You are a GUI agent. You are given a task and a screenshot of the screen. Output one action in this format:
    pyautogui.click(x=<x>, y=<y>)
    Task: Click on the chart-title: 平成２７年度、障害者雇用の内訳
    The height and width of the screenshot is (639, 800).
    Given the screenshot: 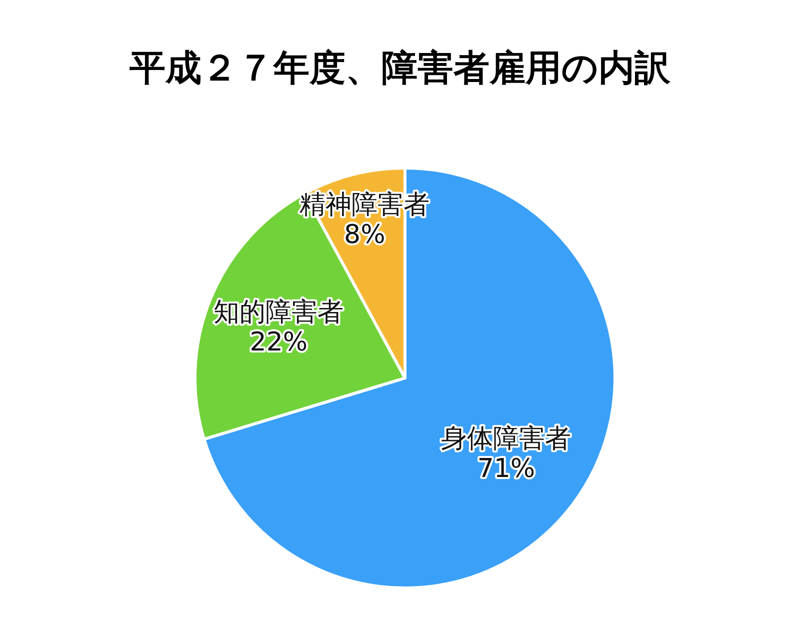 What is the action you would take?
    pyautogui.click(x=401, y=68)
    